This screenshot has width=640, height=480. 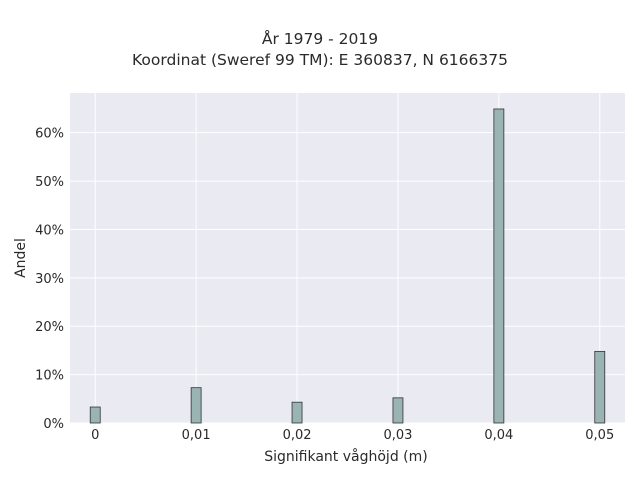 What do you see at coordinates (21, 258) in the screenshot?
I see `y-axis-label: Andel` at bounding box center [21, 258].